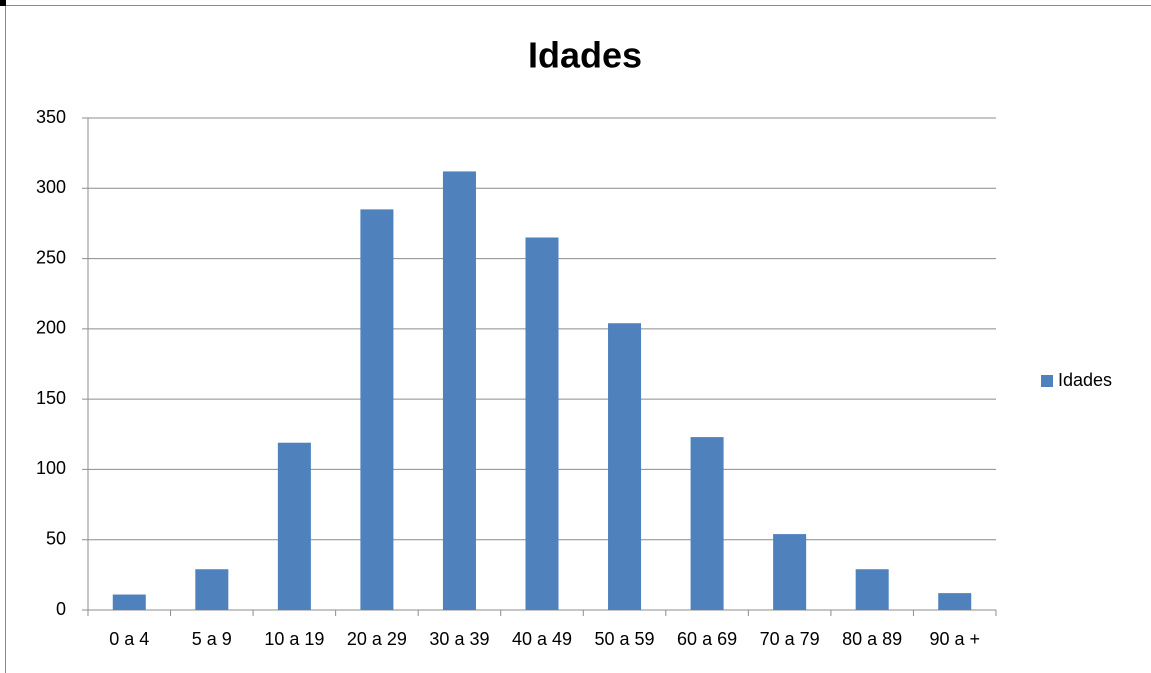 This screenshot has width=1151, height=673. Describe the element at coordinates (954, 639) in the screenshot. I see `x-tick-label: 90 a +` at that location.